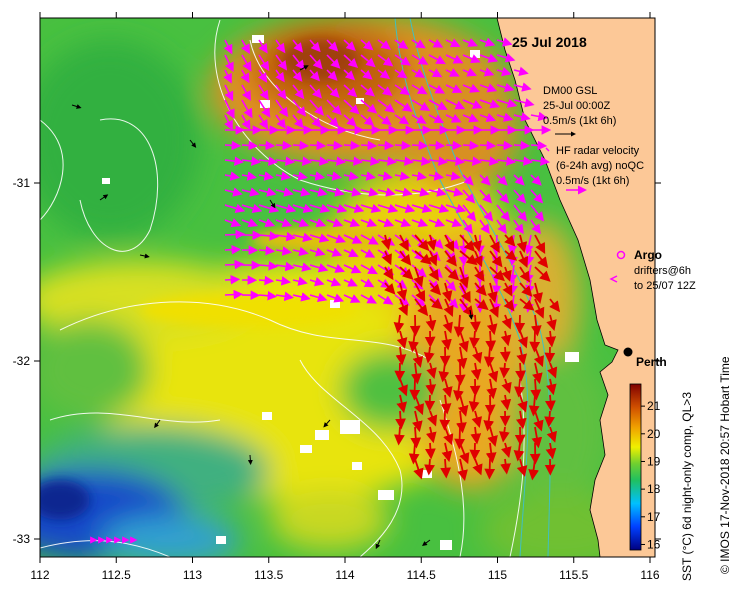 Image resolution: width=739 pixels, height=592 pixels. Describe the element at coordinates (39, 575) in the screenshot. I see `x-tick-label: 112` at that location.